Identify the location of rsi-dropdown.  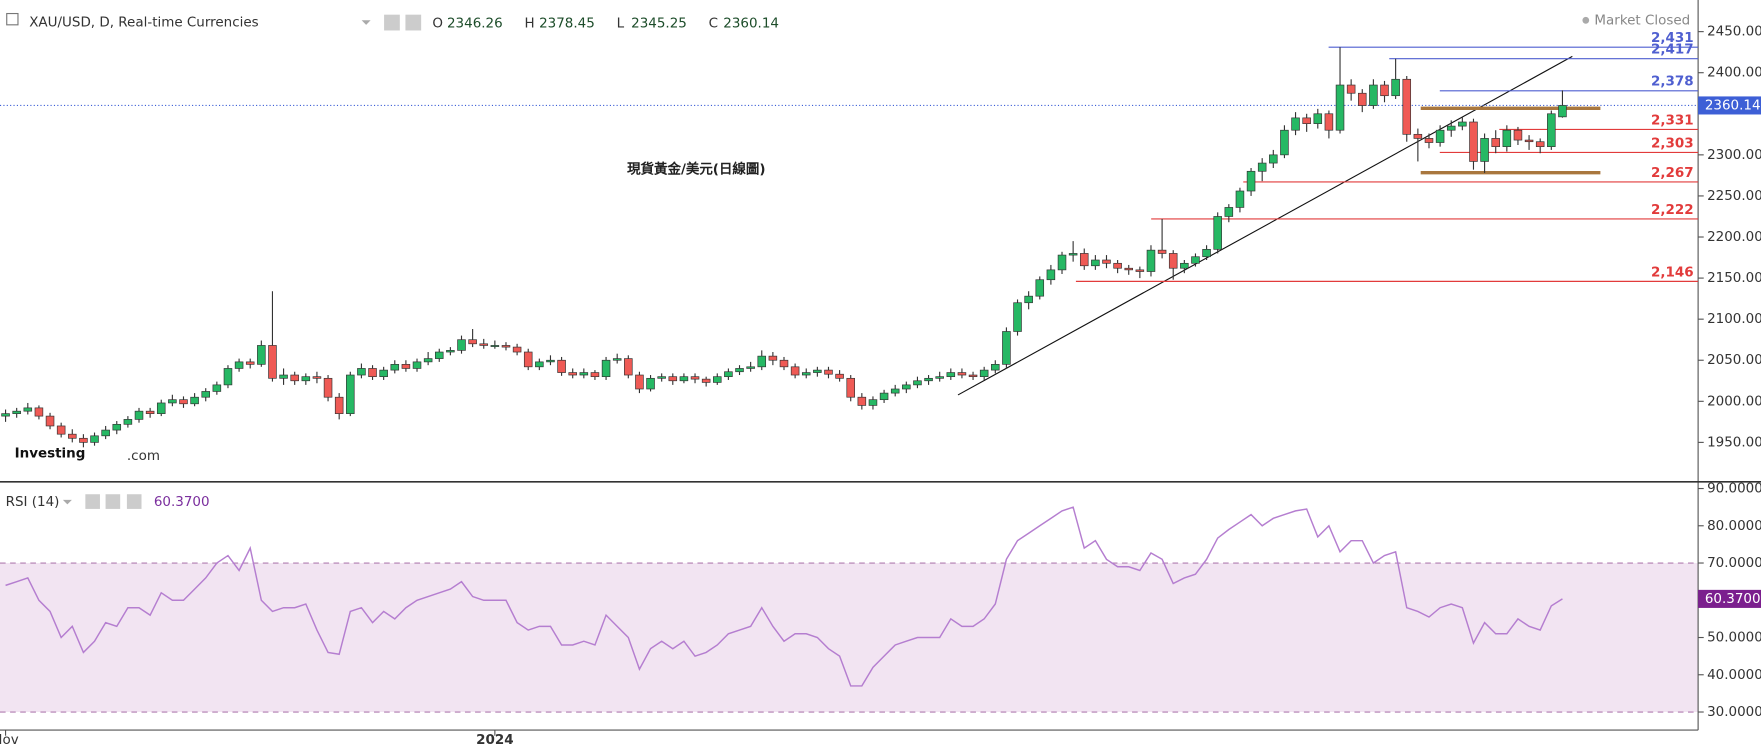
(67, 502).